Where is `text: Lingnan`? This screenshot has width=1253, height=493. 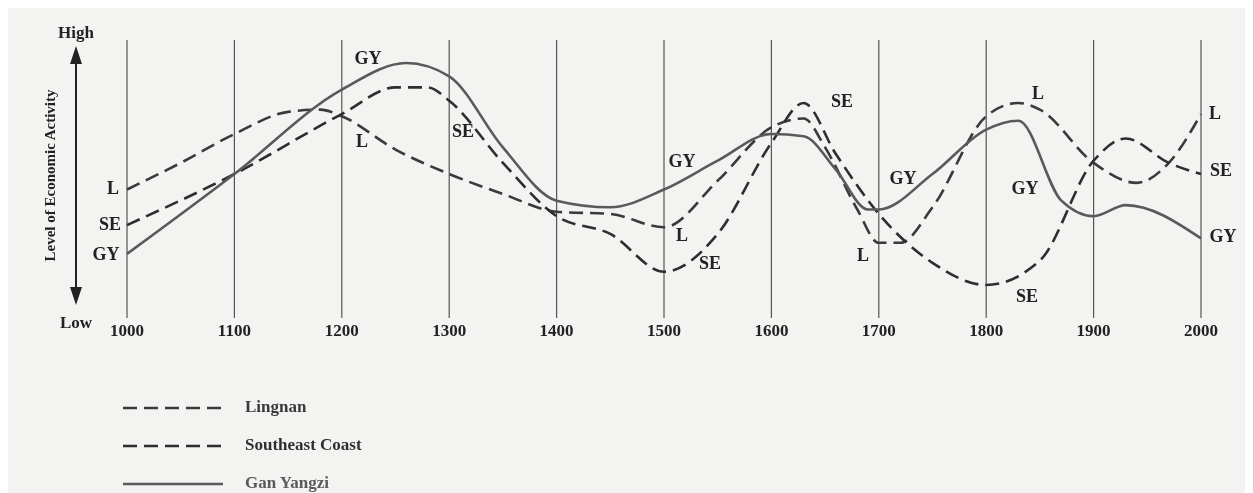
text: Lingnan is located at coordinates (276, 406).